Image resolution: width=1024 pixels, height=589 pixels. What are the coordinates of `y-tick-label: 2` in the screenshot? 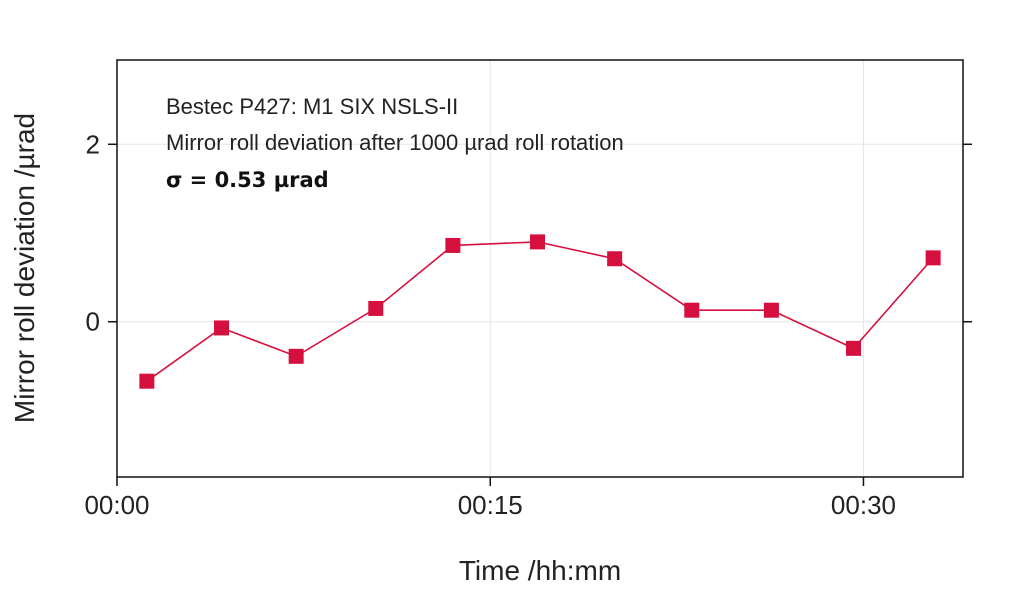 It's located at (93, 144).